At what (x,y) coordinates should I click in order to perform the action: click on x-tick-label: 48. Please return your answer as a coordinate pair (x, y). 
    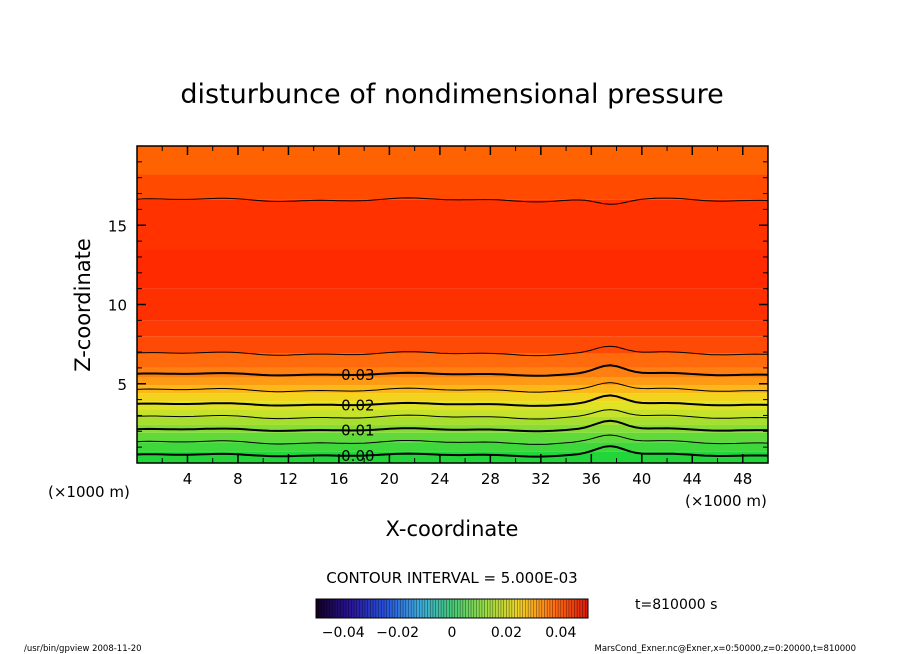
    Looking at the image, I should click on (742, 479).